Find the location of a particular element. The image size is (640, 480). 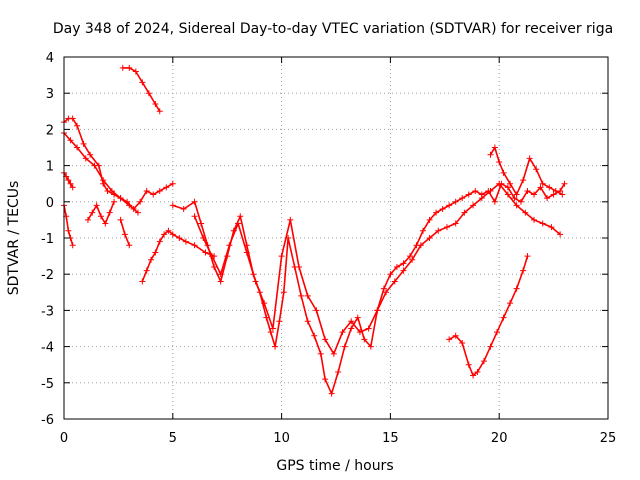

y-tick-label: 3 is located at coordinates (50, 94).